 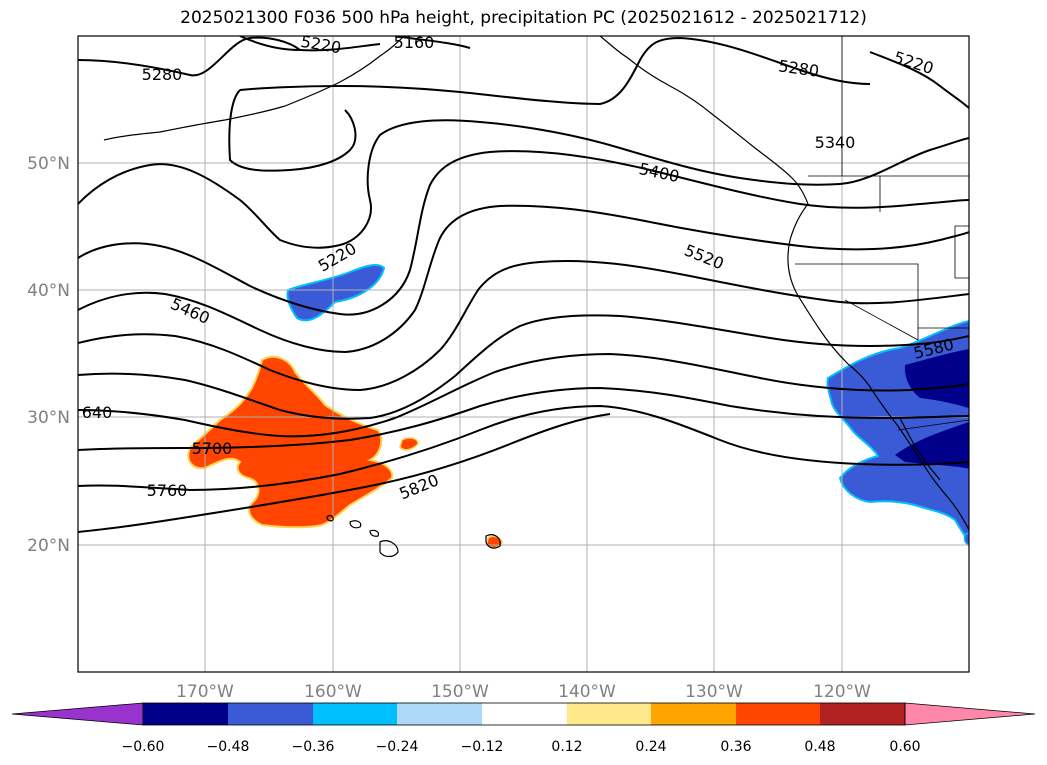 I want to click on lon-label: 120°W, so click(x=842, y=692).